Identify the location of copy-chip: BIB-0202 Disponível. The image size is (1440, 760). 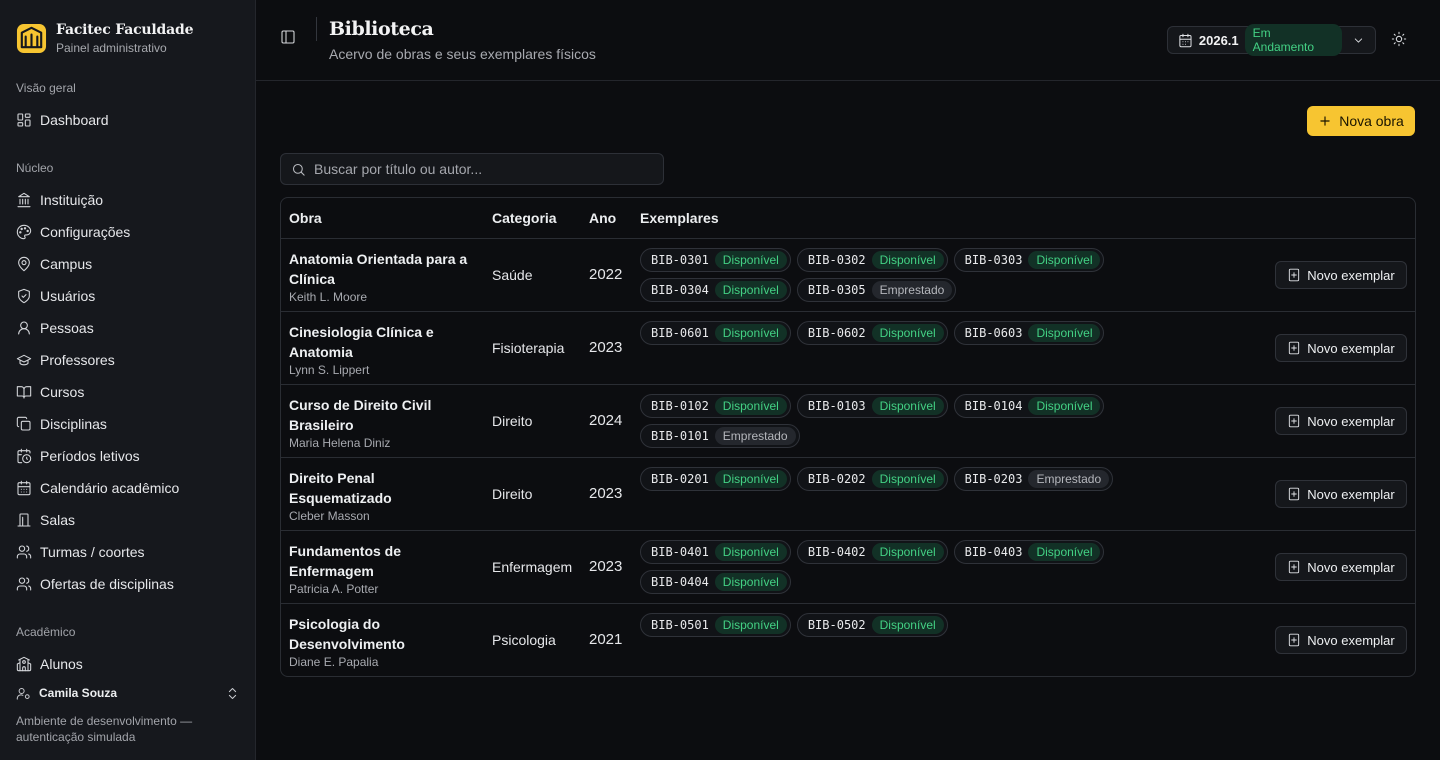
(872, 479).